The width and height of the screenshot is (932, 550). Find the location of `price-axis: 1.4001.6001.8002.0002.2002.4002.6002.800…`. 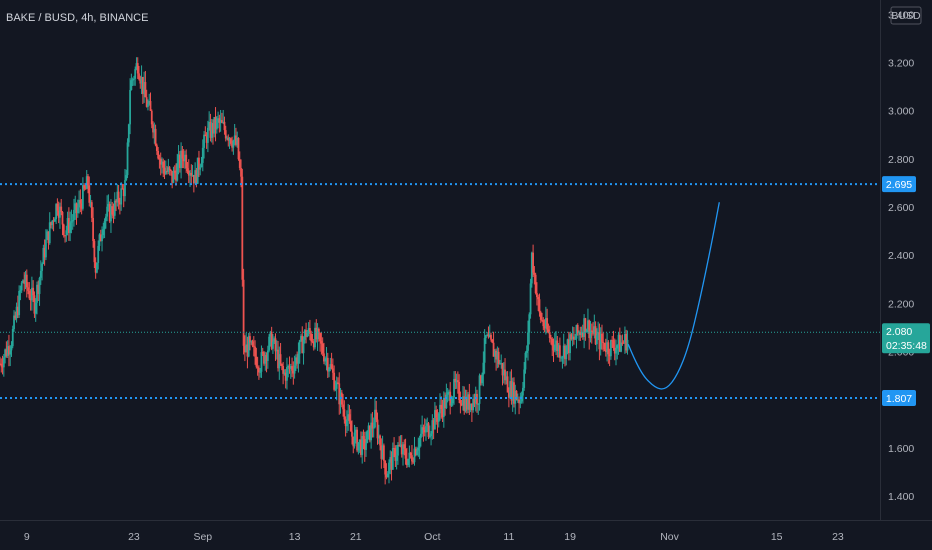

price-axis: 1.4001.6001.8002.0002.2002.4002.6002.800… is located at coordinates (901, 255).